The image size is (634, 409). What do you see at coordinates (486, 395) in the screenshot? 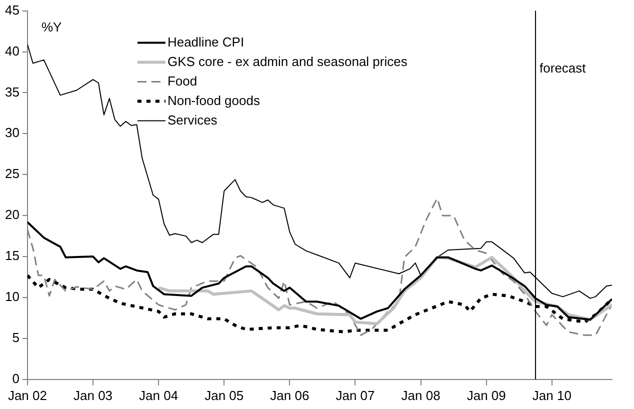
I see `x-tick-label: Jan 09` at bounding box center [486, 395].